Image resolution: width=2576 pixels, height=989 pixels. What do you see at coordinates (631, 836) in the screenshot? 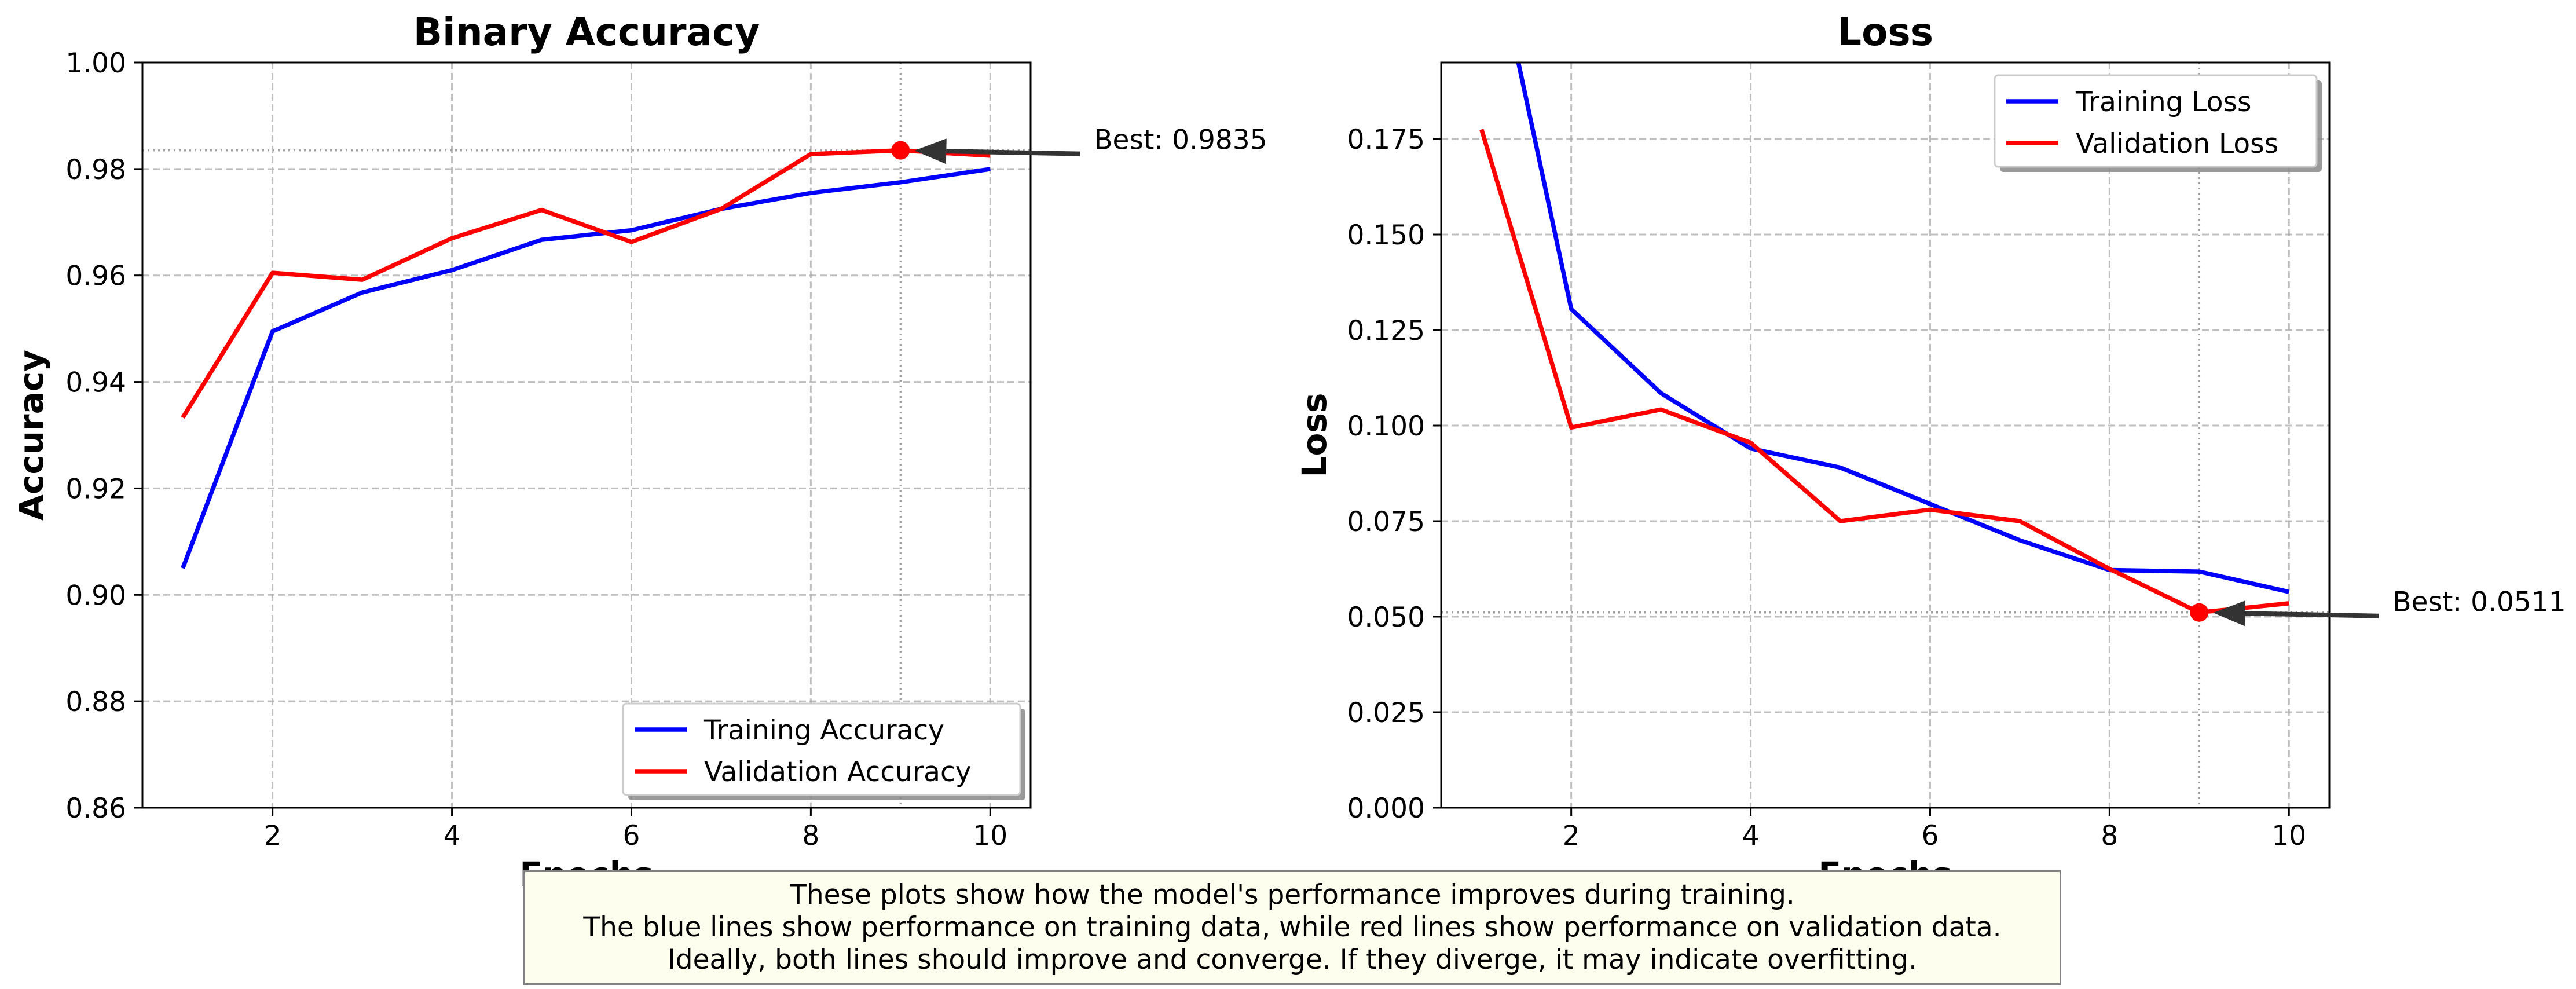
I see `accuracy-x-tick-label-2: 6` at bounding box center [631, 836].